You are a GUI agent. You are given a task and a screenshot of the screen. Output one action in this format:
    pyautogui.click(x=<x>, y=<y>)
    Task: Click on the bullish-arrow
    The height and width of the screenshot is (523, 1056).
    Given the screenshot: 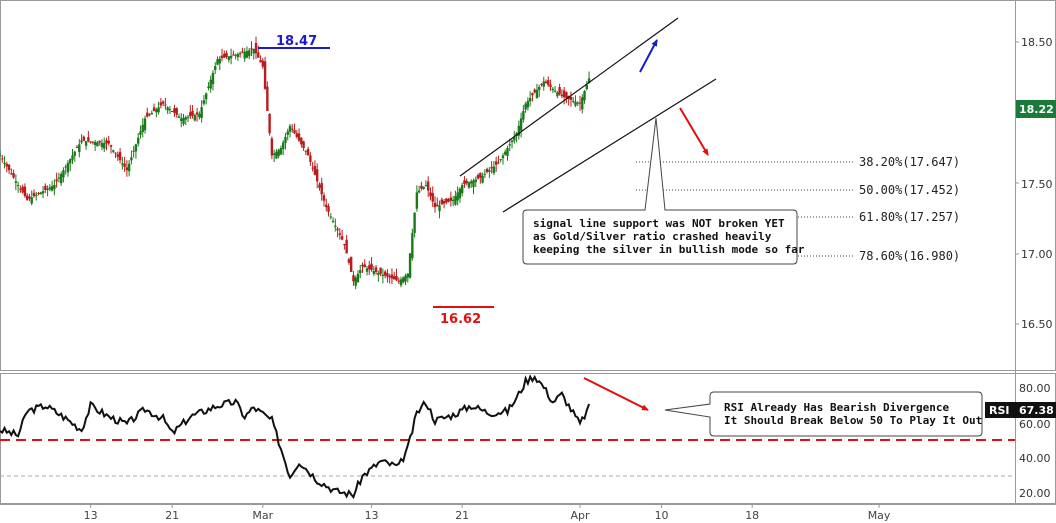 What is the action you would take?
    pyautogui.click(x=648, y=56)
    